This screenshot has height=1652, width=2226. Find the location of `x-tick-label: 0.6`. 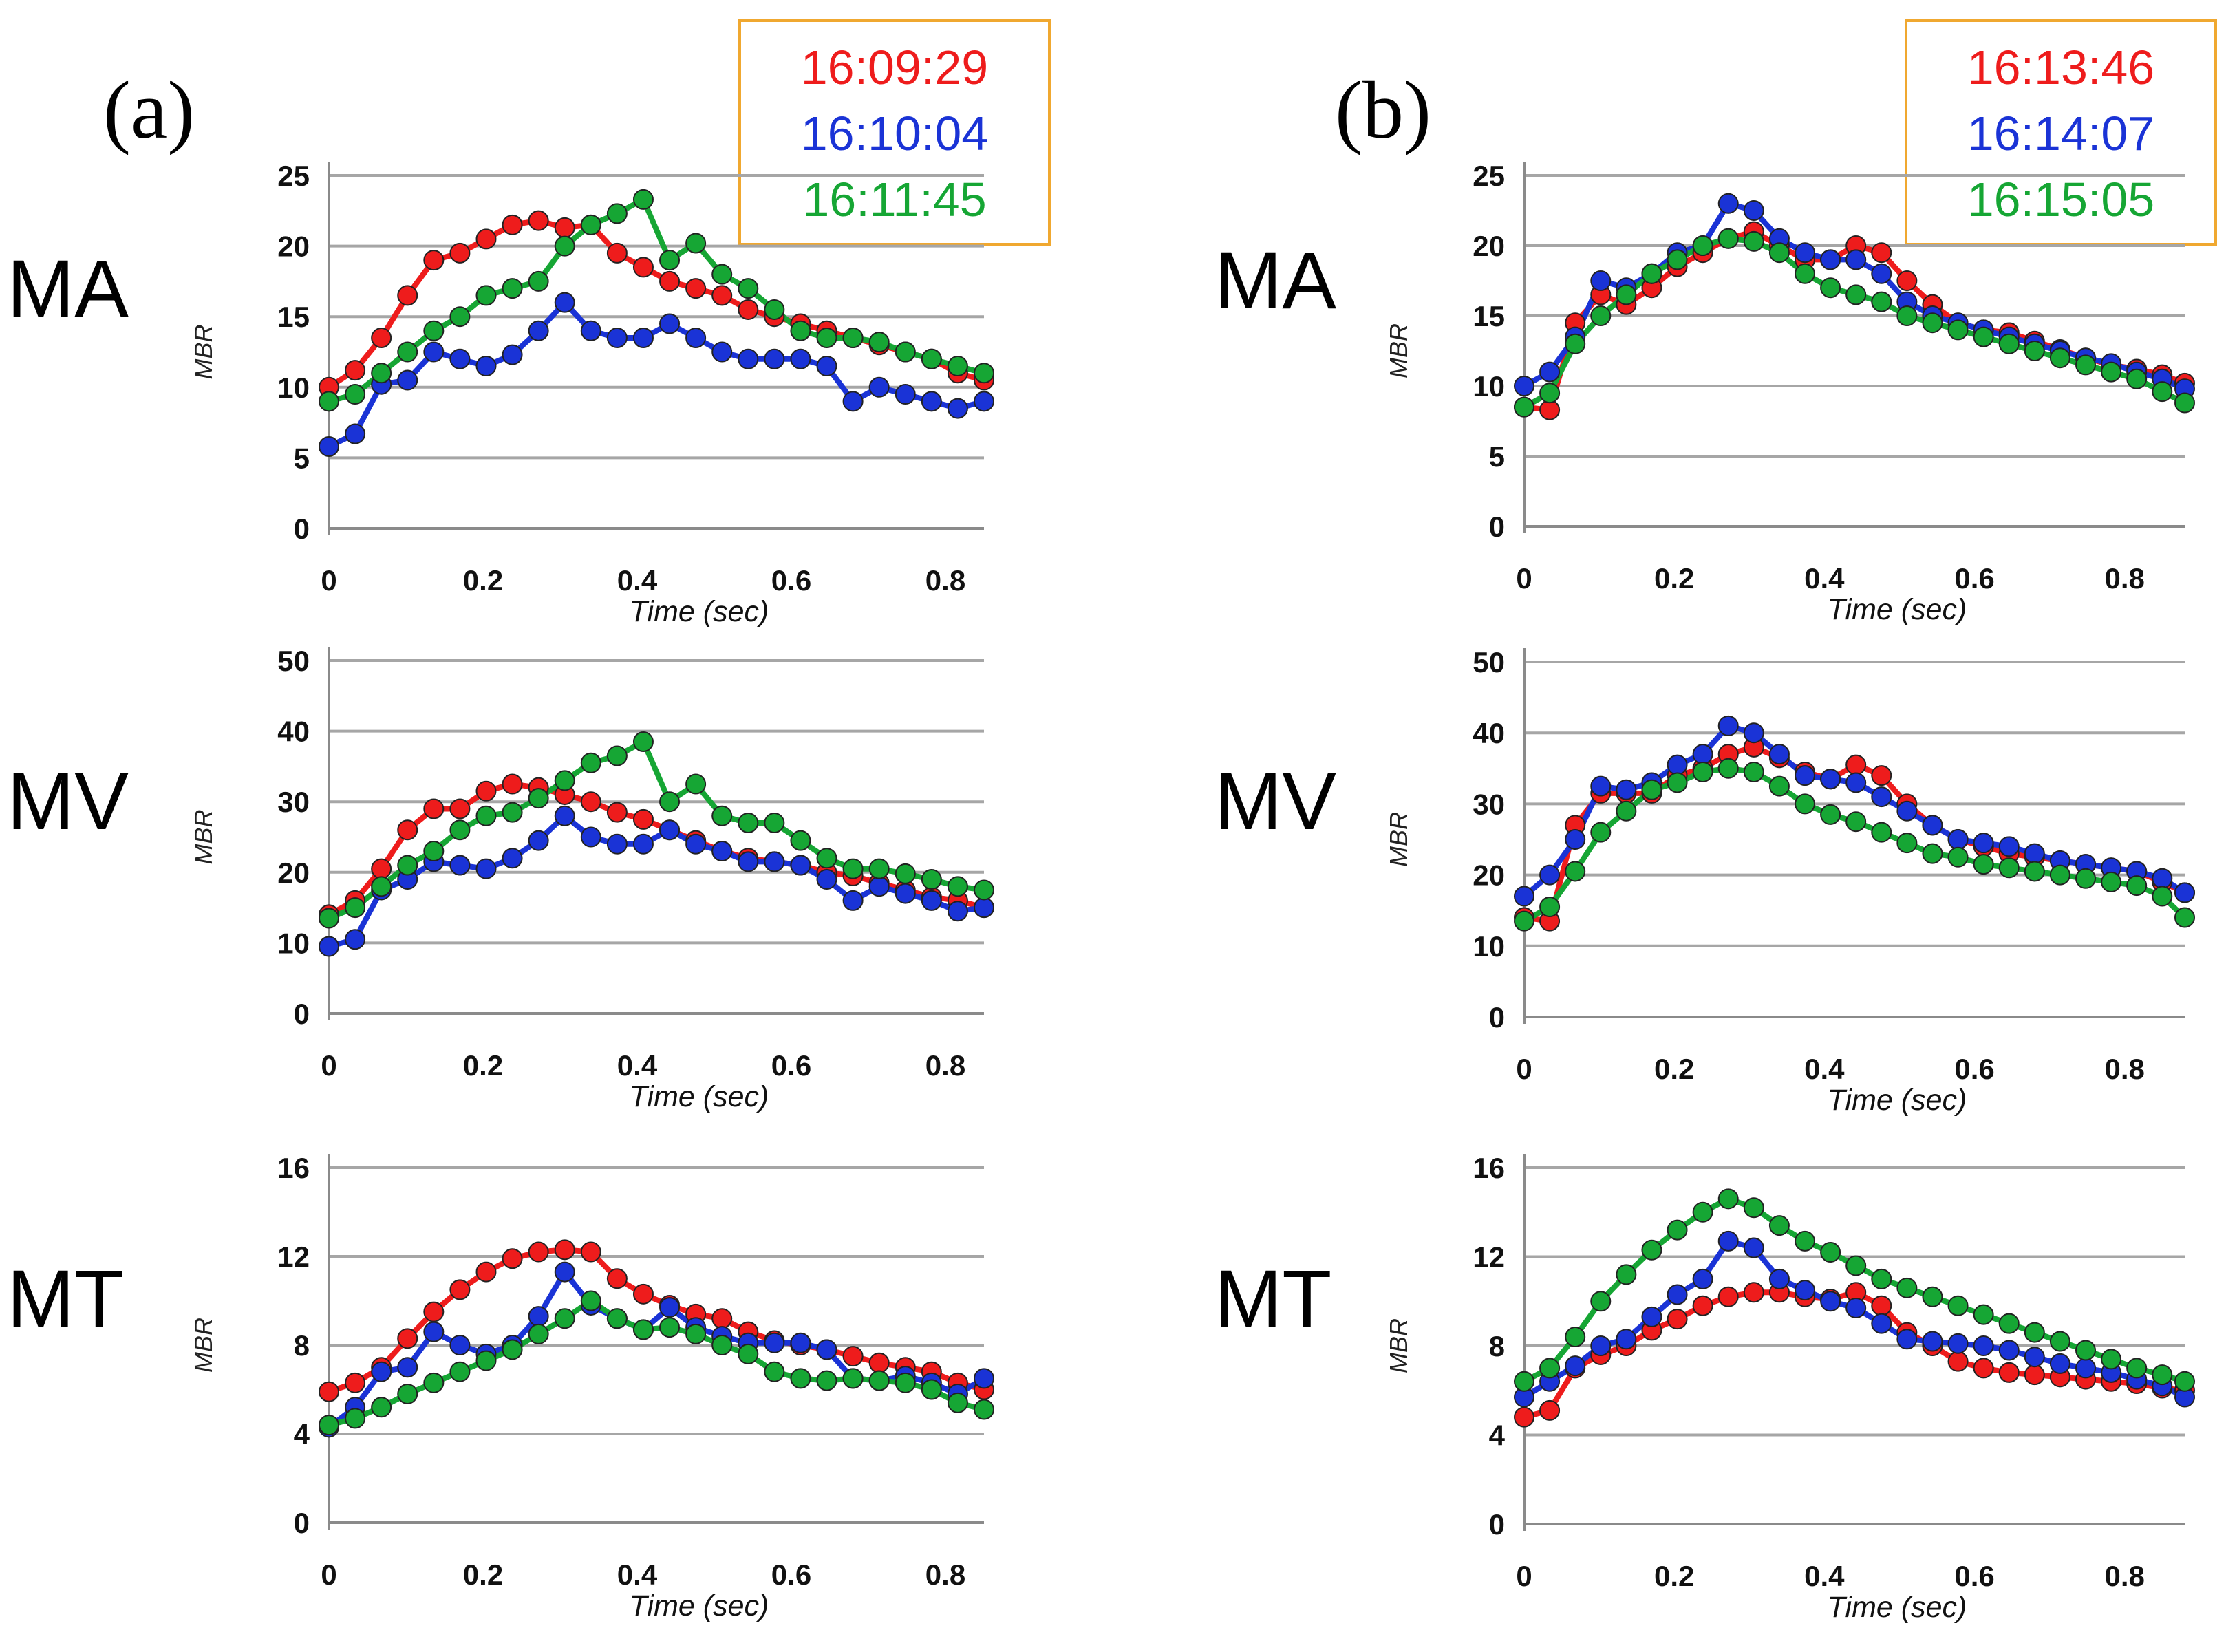

x-tick-label: 0.6 is located at coordinates (791, 580).